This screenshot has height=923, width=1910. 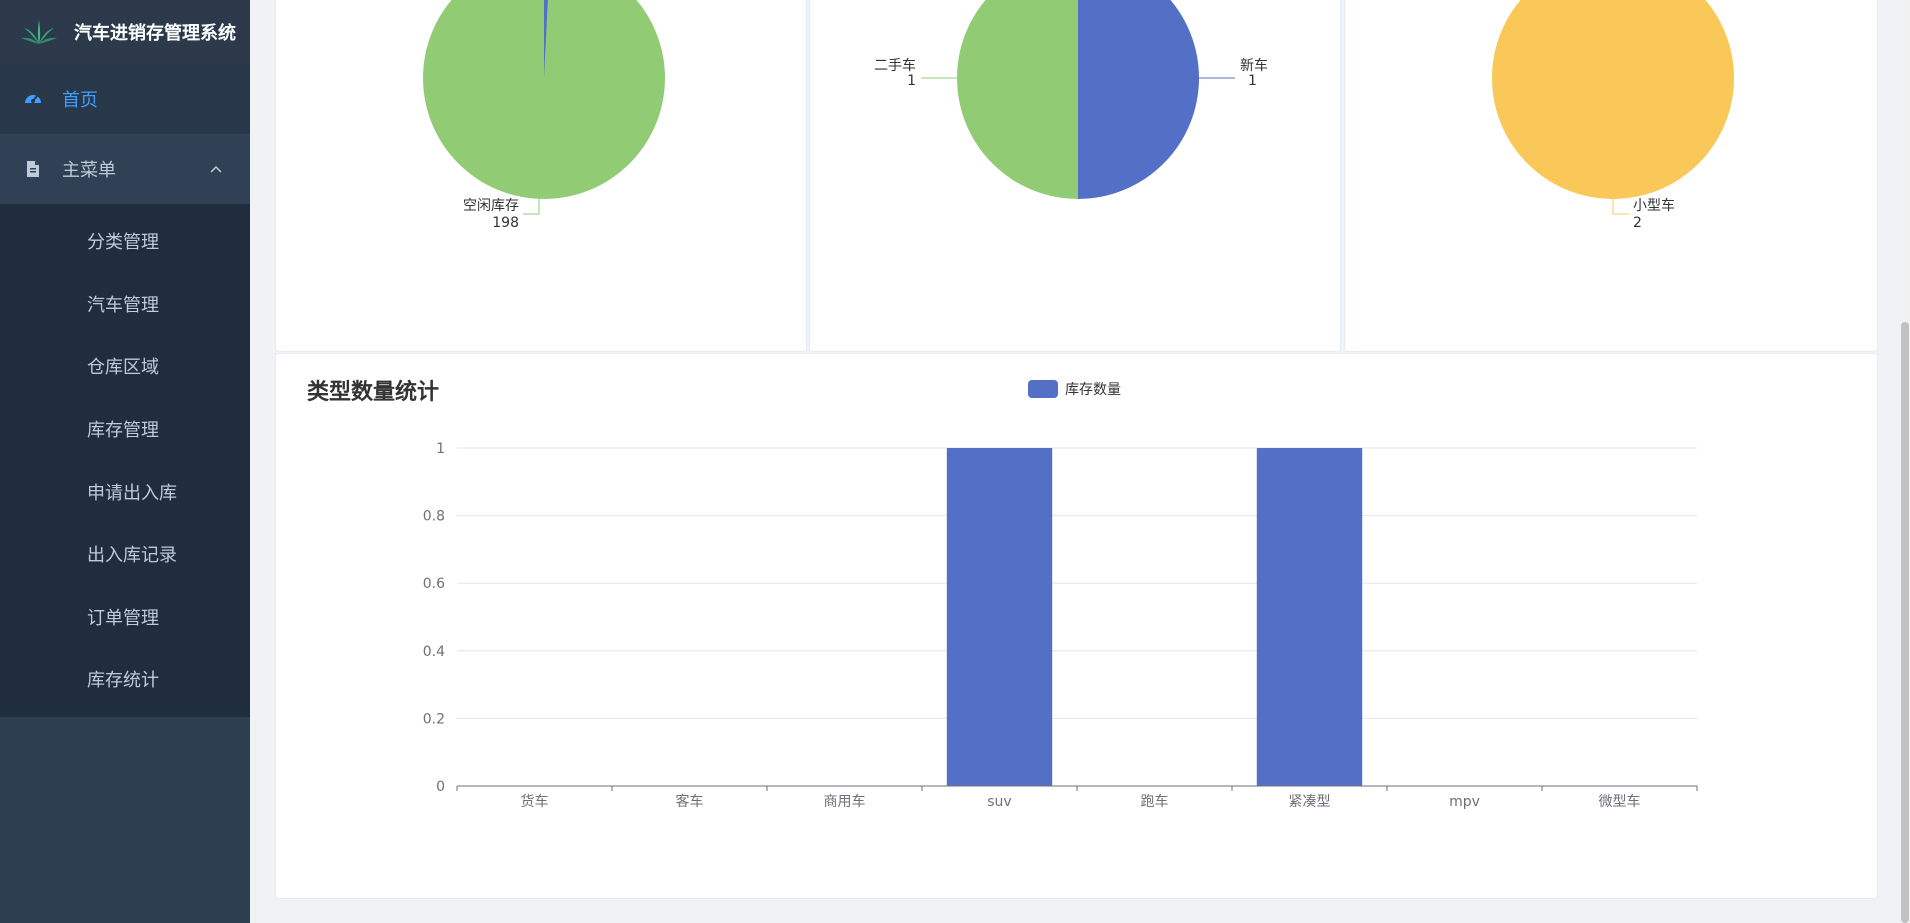 I want to click on y-tick-label: 0.8, so click(x=434, y=517).